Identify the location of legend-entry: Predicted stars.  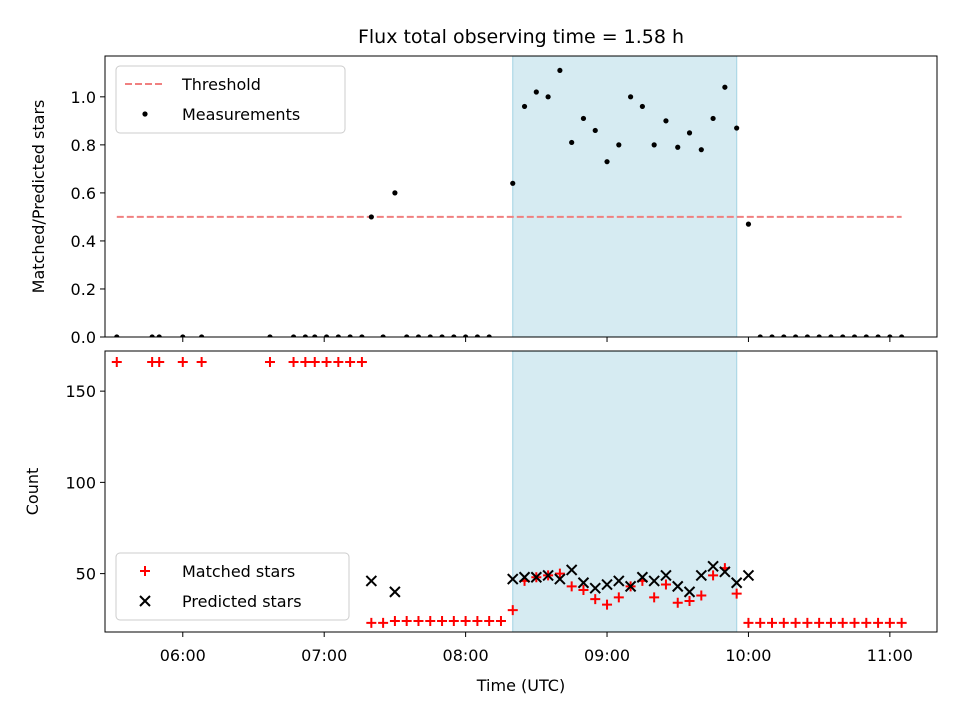
(242, 601).